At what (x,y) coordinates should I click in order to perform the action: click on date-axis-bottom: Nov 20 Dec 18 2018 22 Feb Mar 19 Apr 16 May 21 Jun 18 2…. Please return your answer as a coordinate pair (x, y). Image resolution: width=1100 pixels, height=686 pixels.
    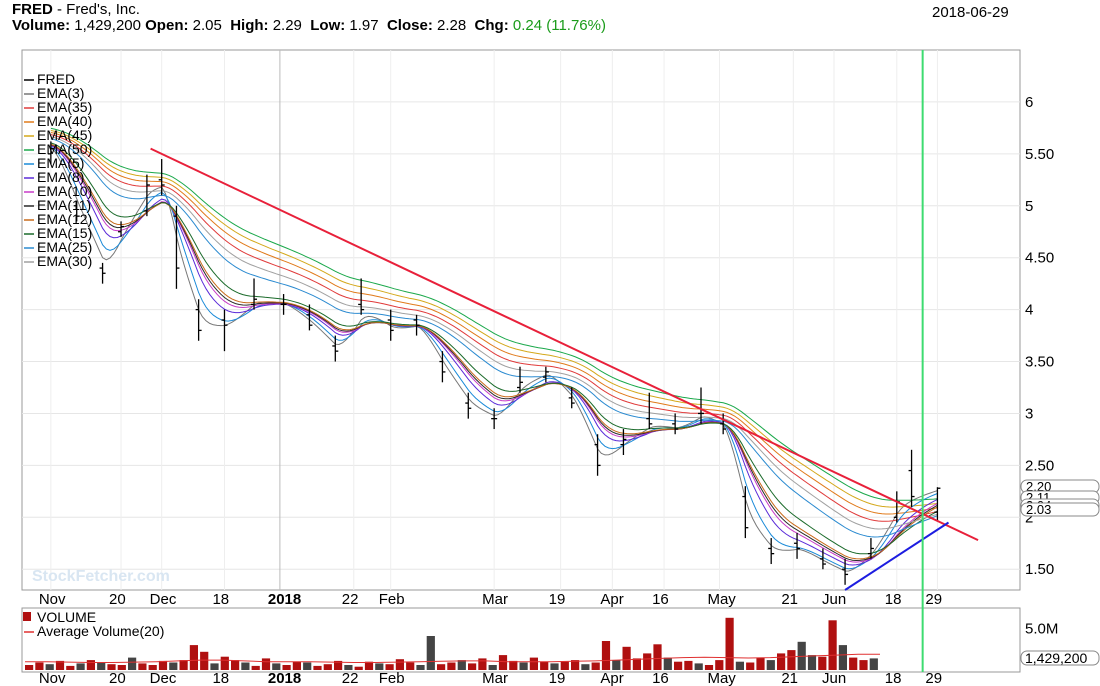
    Looking at the image, I should click on (490, 678).